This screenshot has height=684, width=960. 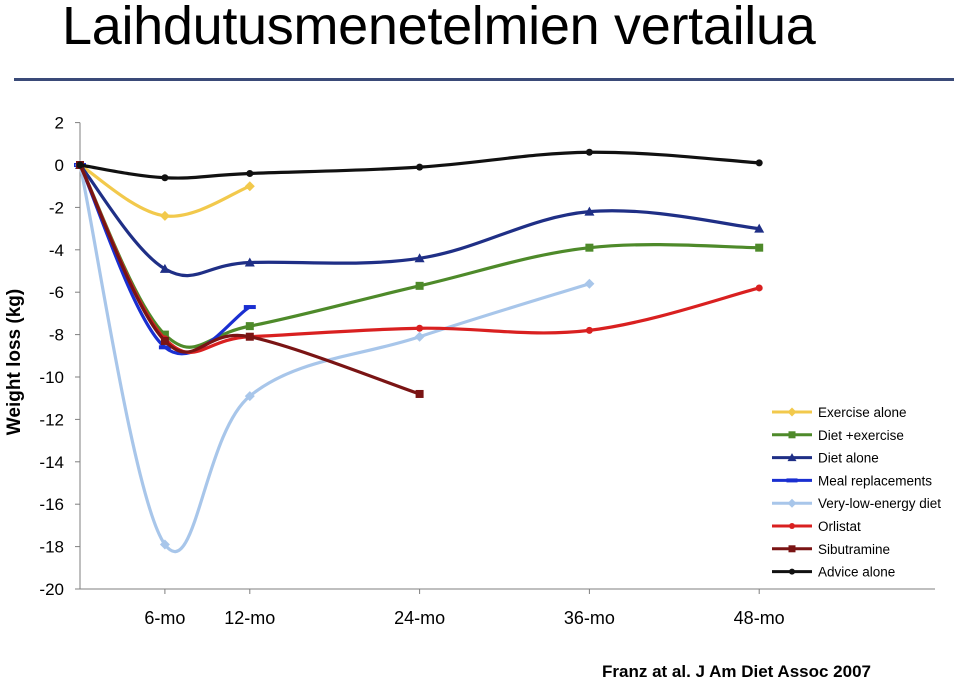 I want to click on legend-item: Meal replacements, so click(x=852, y=480).